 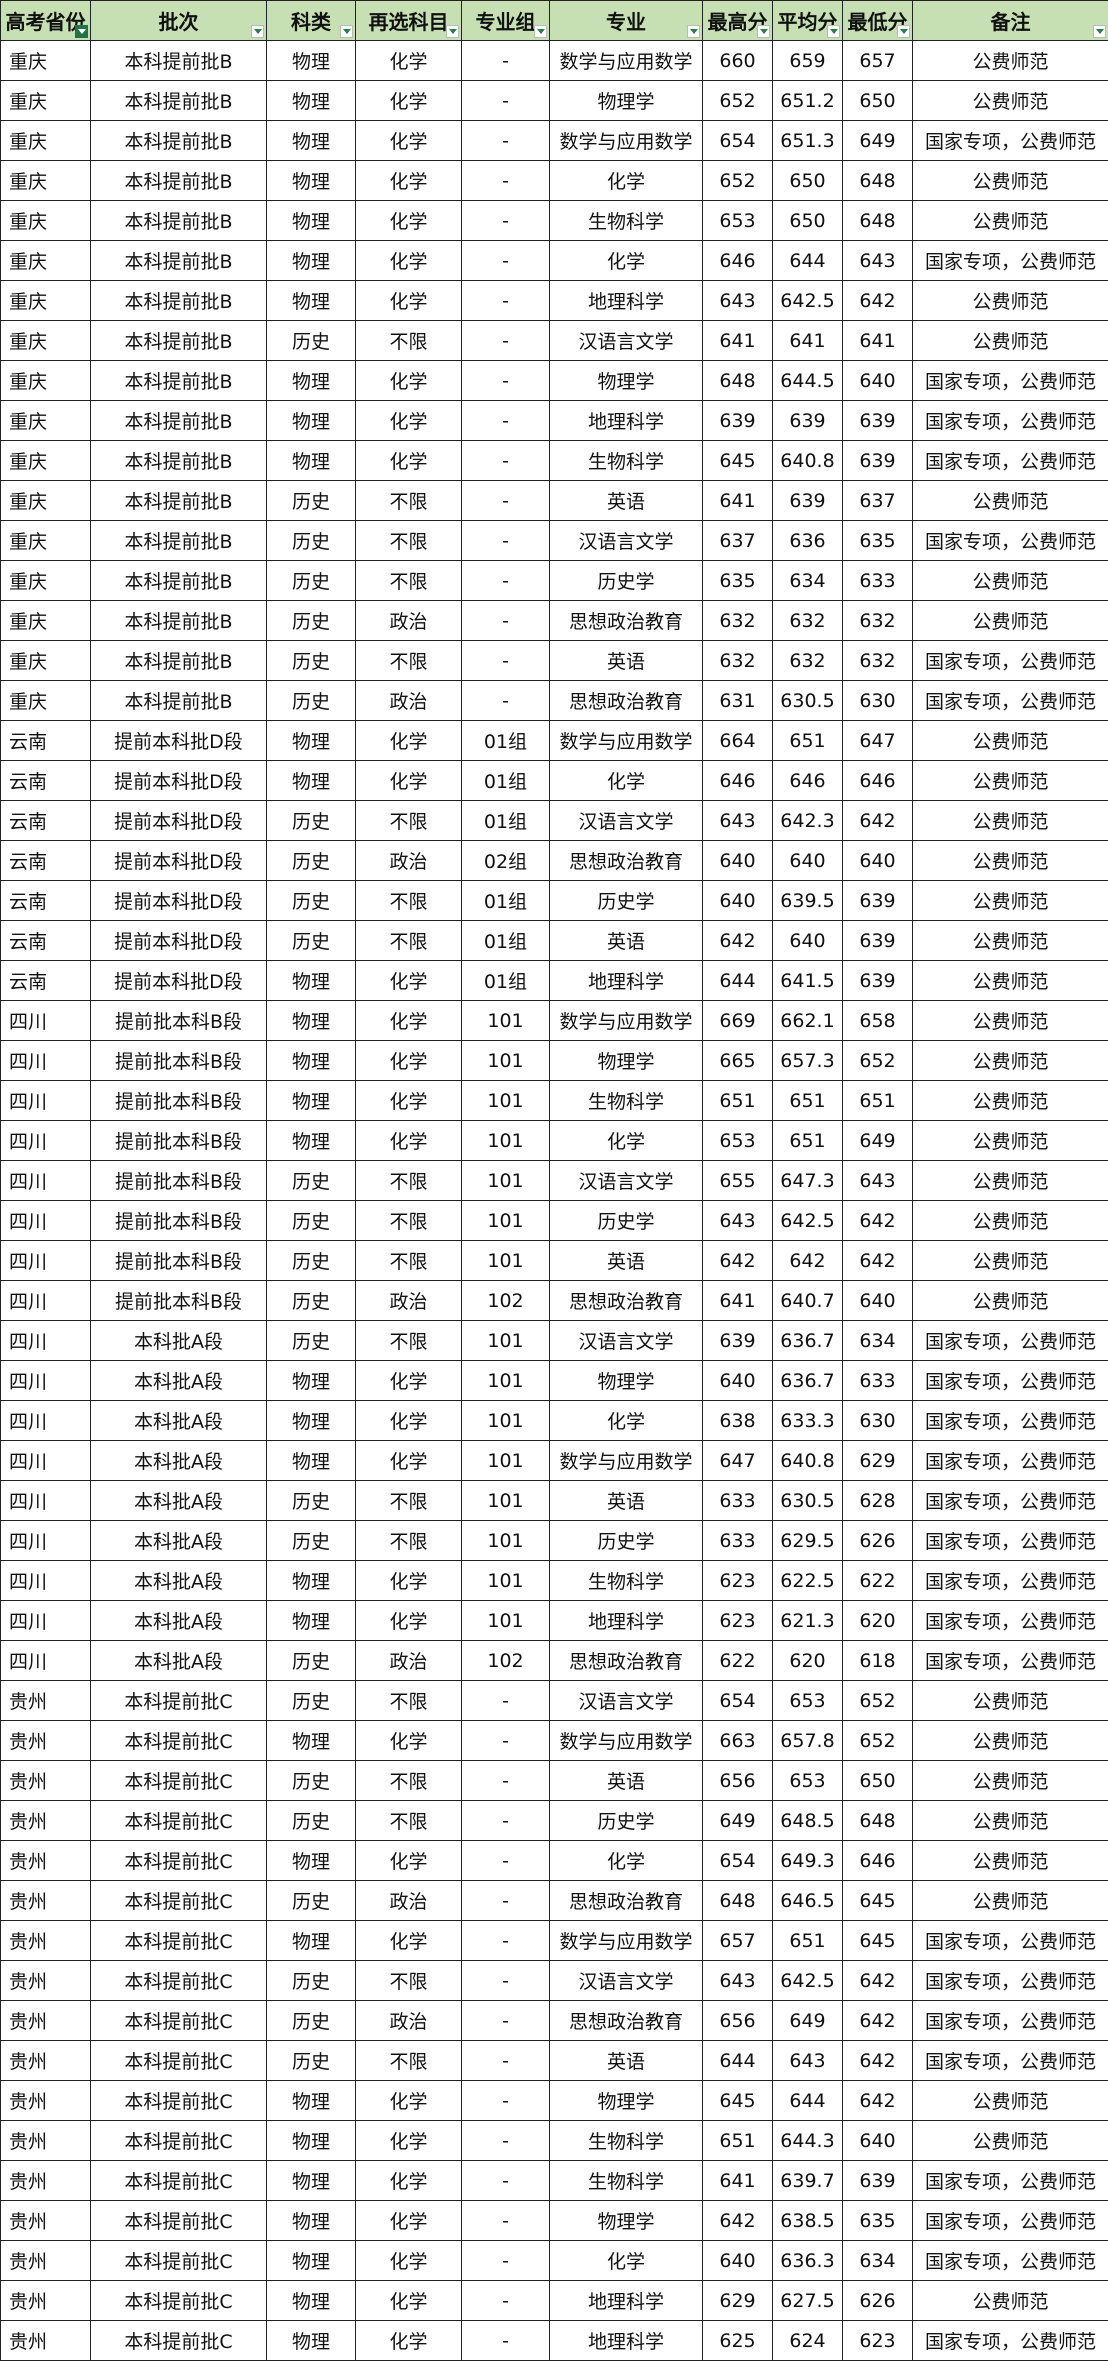 I want to click on cell-max-score: 633, so click(x=737, y=1540).